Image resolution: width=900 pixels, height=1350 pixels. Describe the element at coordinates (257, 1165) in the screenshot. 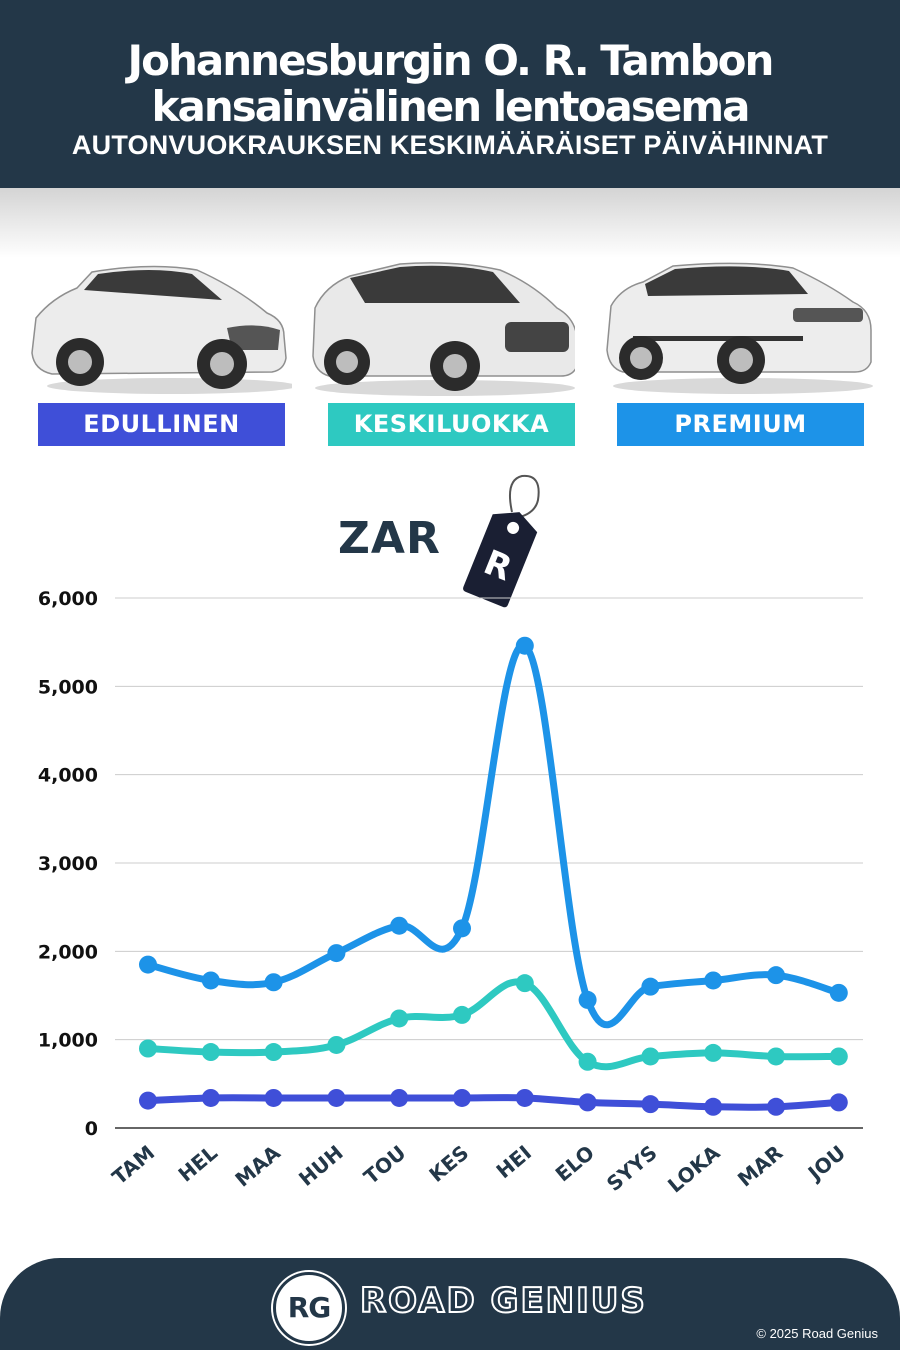

I see `x-tick-label: MAA` at that location.